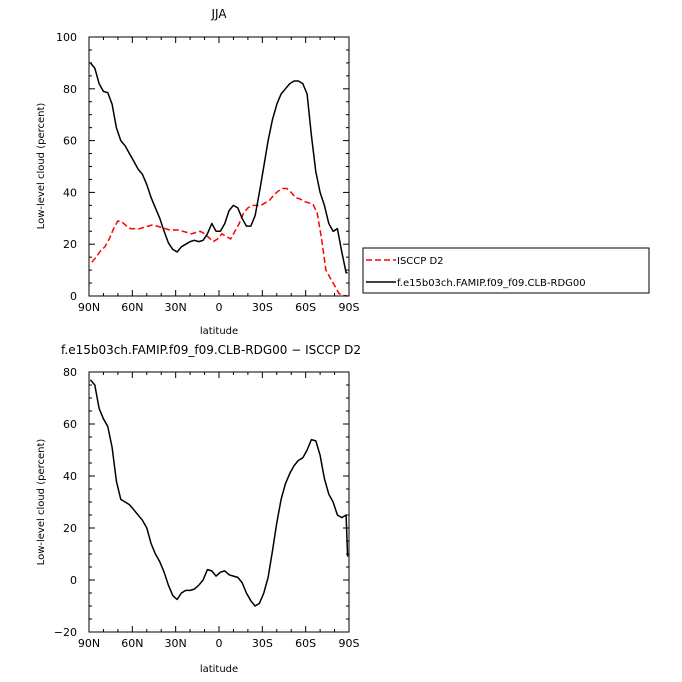 This screenshot has width=682, height=682. Describe the element at coordinates (66, 37) in the screenshot. I see `top-y-tick-label: 100` at that location.